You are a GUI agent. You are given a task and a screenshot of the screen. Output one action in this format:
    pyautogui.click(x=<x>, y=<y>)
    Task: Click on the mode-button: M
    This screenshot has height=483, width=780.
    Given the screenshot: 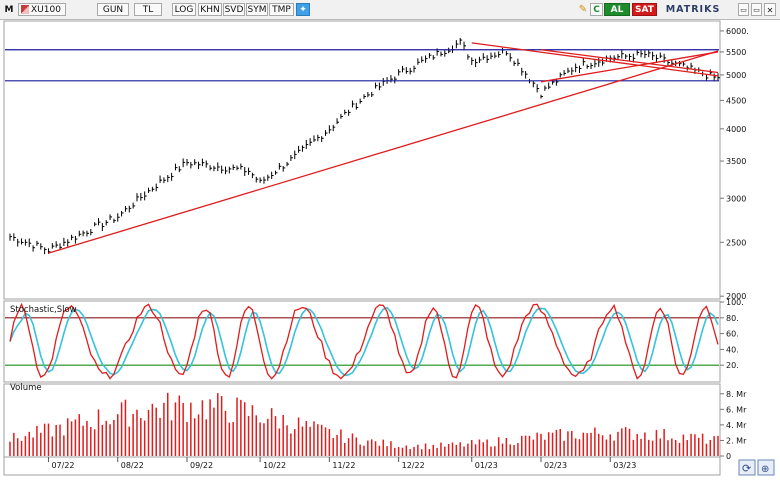 What is the action you would take?
    pyautogui.click(x=9, y=10)
    